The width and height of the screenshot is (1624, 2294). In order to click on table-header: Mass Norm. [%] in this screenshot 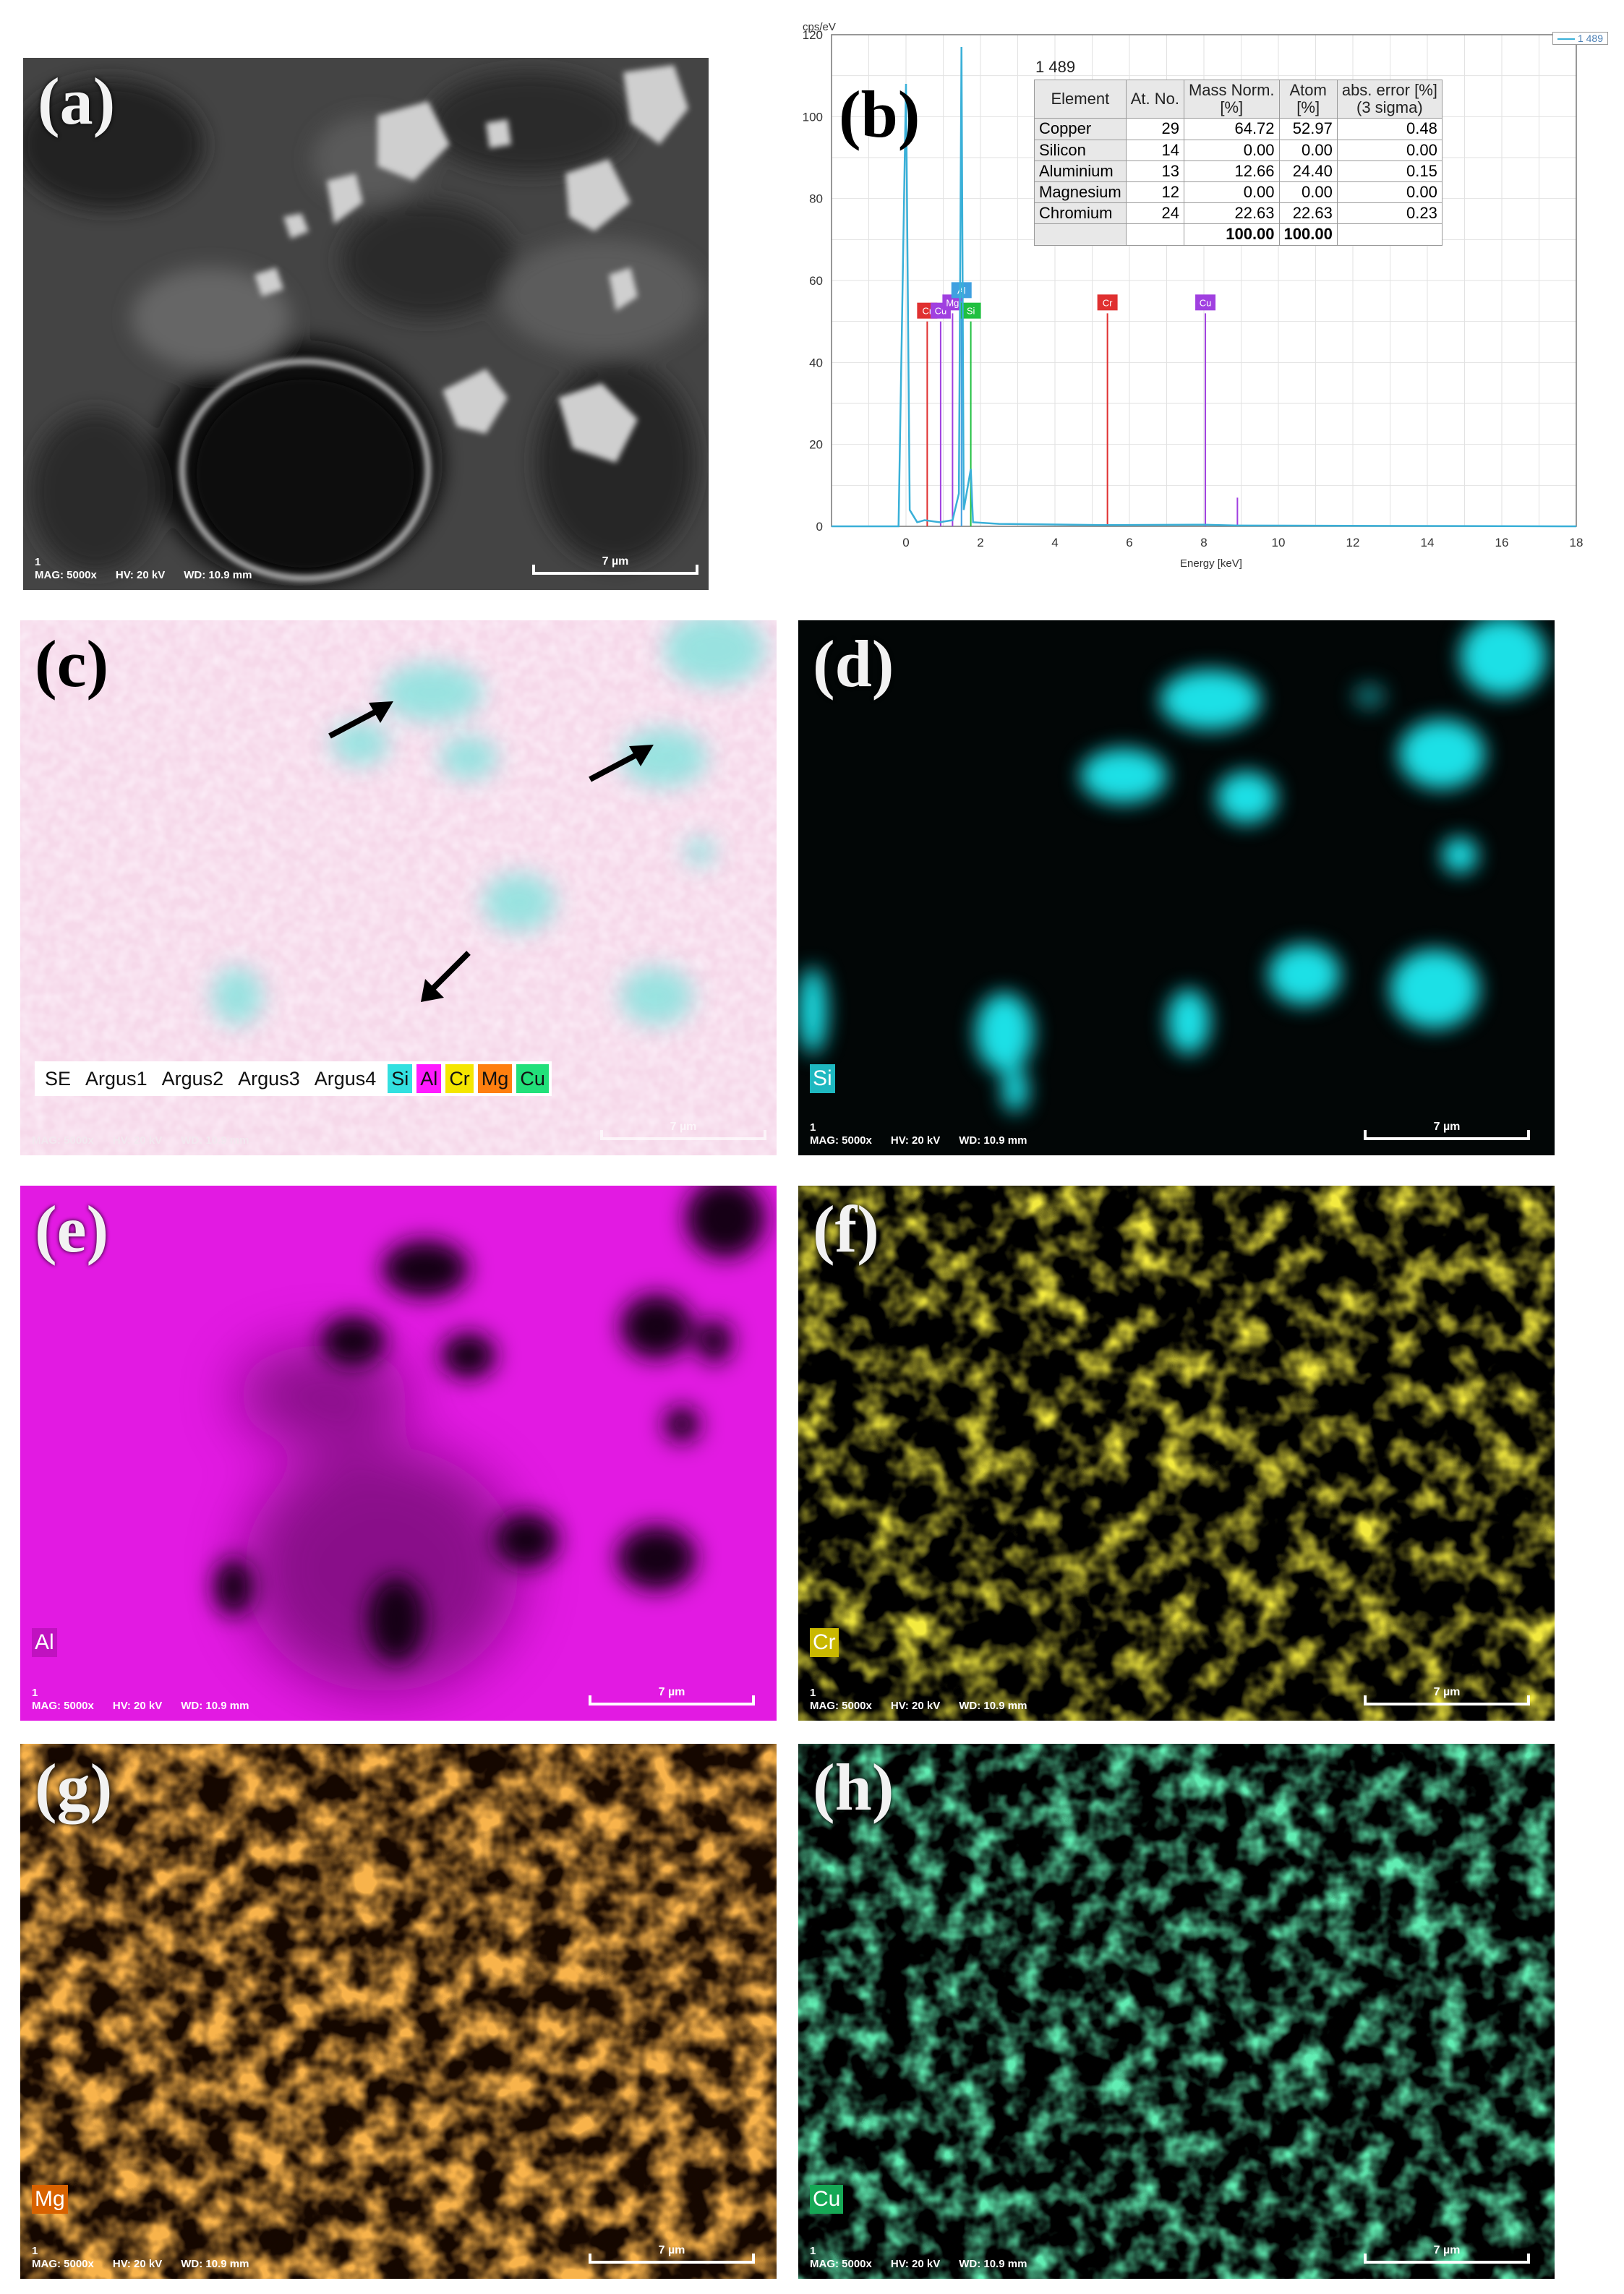, I will do `click(1231, 99)`.